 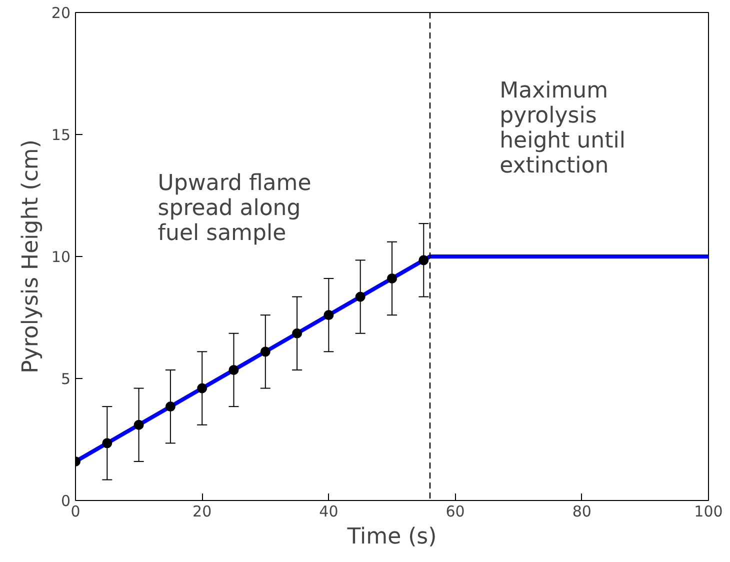 I want to click on y-tick-label: 5, so click(x=65, y=379).